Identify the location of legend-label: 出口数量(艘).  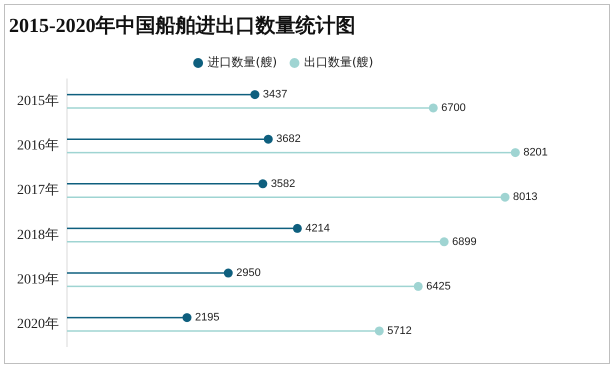
(339, 62).